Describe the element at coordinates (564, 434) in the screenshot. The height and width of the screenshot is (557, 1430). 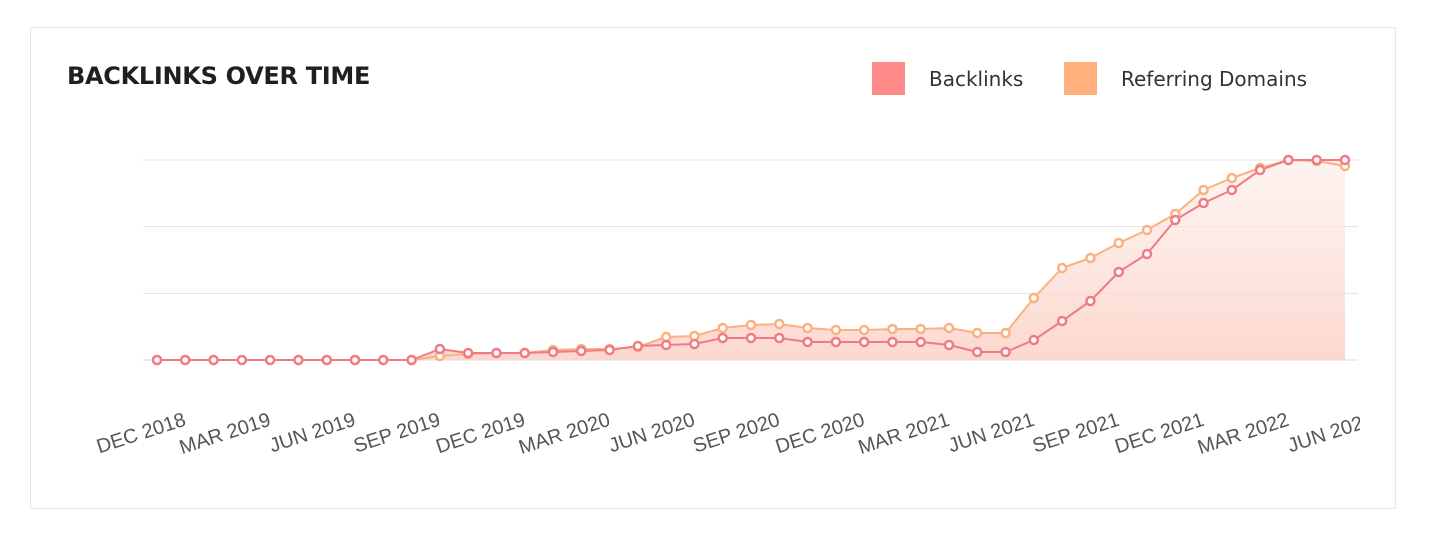
I see `x-tick-label: MAR 2020` at that location.